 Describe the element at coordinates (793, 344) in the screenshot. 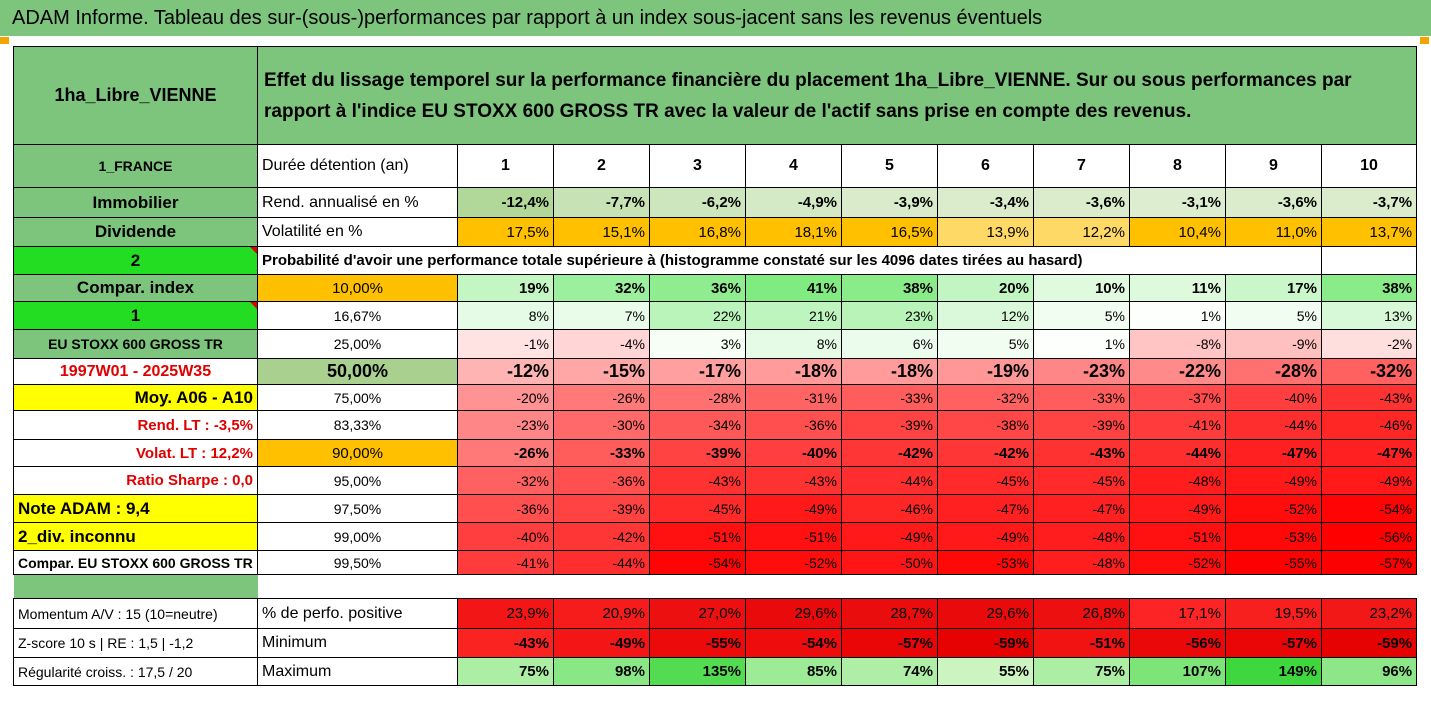

I see `value-cell: 8%` at that location.